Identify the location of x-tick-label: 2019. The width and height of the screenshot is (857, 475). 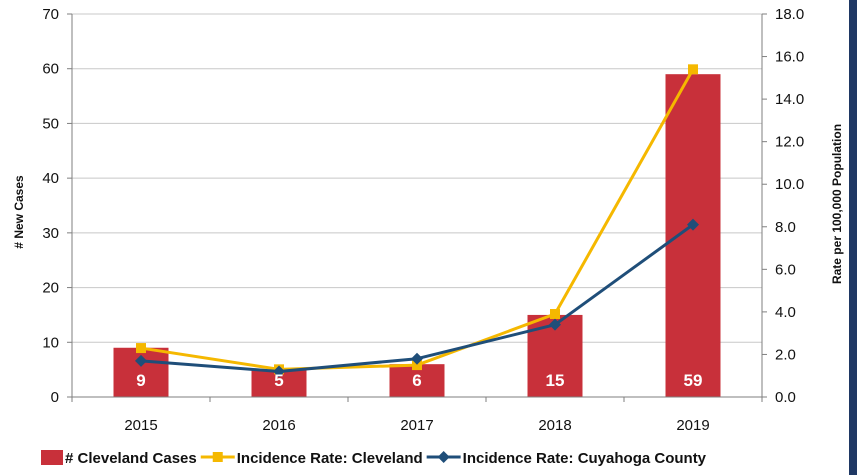
(692, 425).